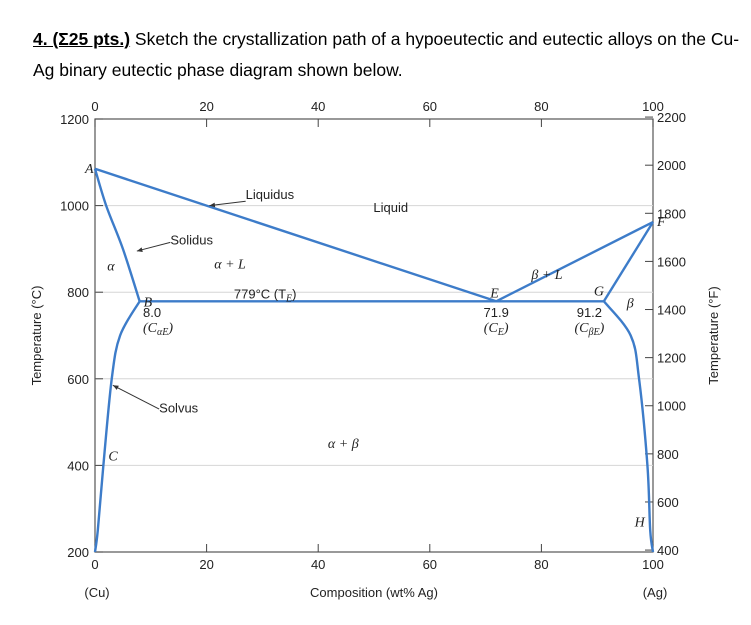 The height and width of the screenshot is (625, 751). Describe the element at coordinates (270, 194) in the screenshot. I see `liquidus-label: Liquidus` at that location.